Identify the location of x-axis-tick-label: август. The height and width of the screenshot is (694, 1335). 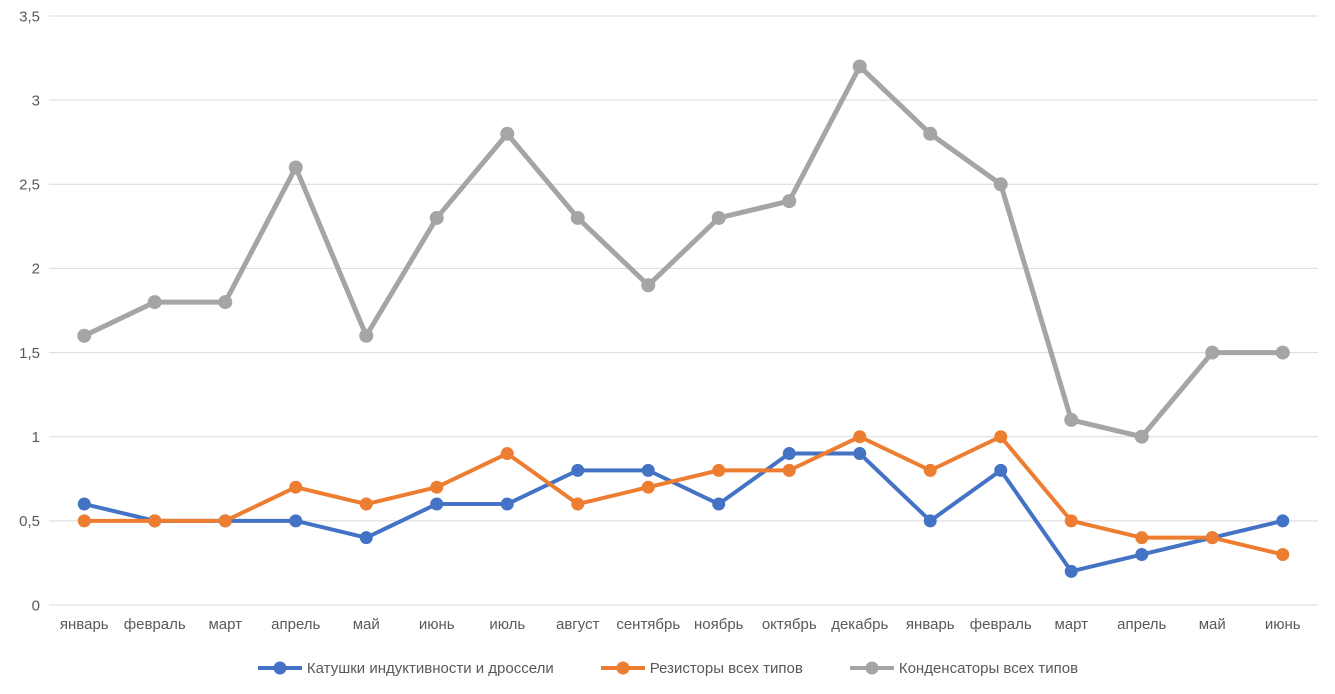
(578, 624).